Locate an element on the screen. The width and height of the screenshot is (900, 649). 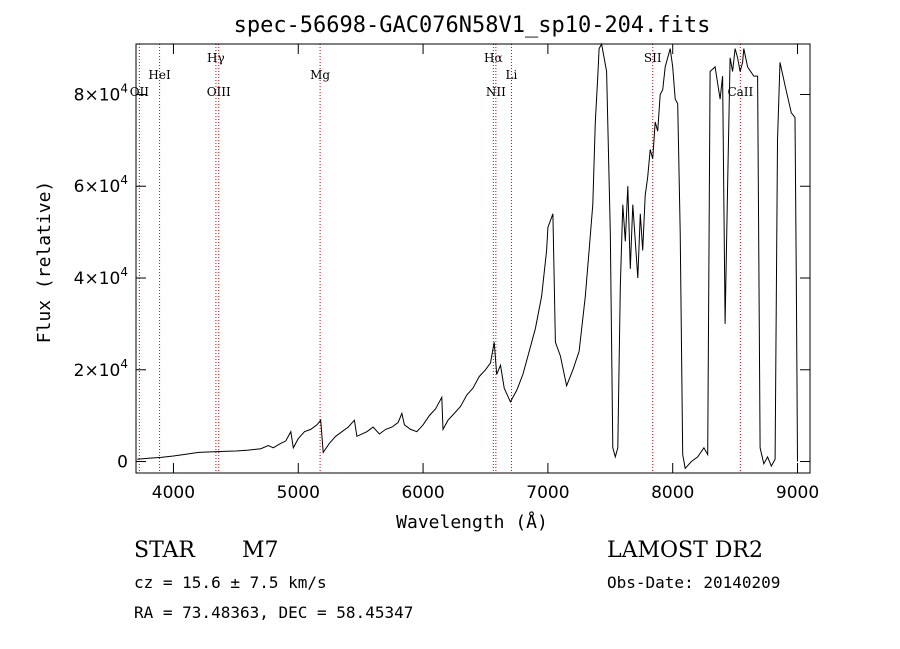
y-tick-label: 4×10⁴ is located at coordinates (101, 277).